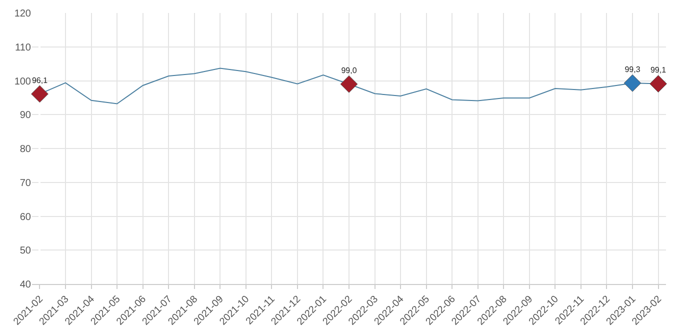 This screenshot has width=680, height=336. I want to click on data-label: 99,0, so click(349, 71).